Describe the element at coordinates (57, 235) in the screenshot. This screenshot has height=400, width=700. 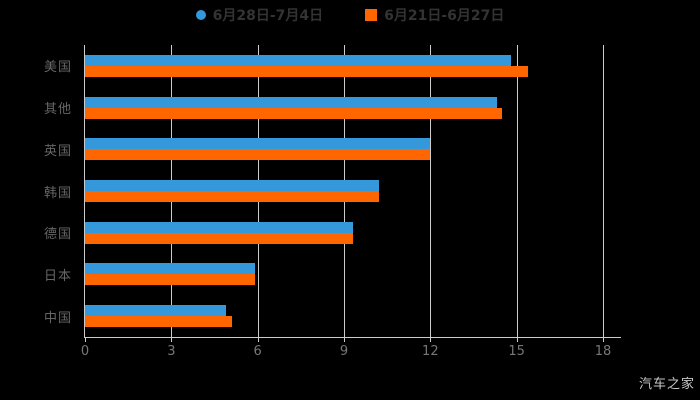
I see `y-label-5: 德国` at that location.